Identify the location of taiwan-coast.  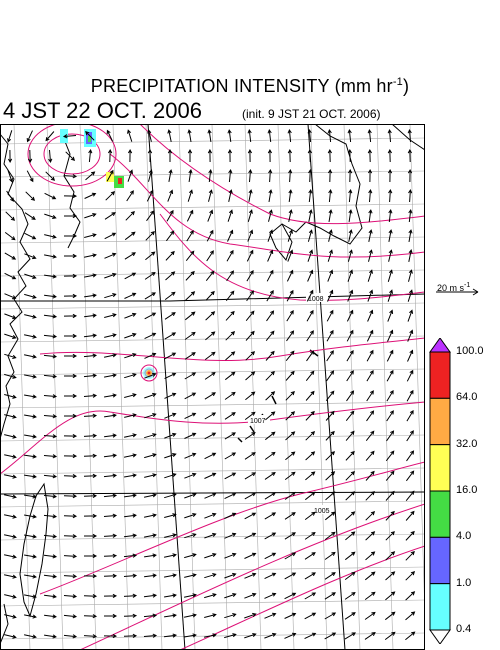
(34, 550).